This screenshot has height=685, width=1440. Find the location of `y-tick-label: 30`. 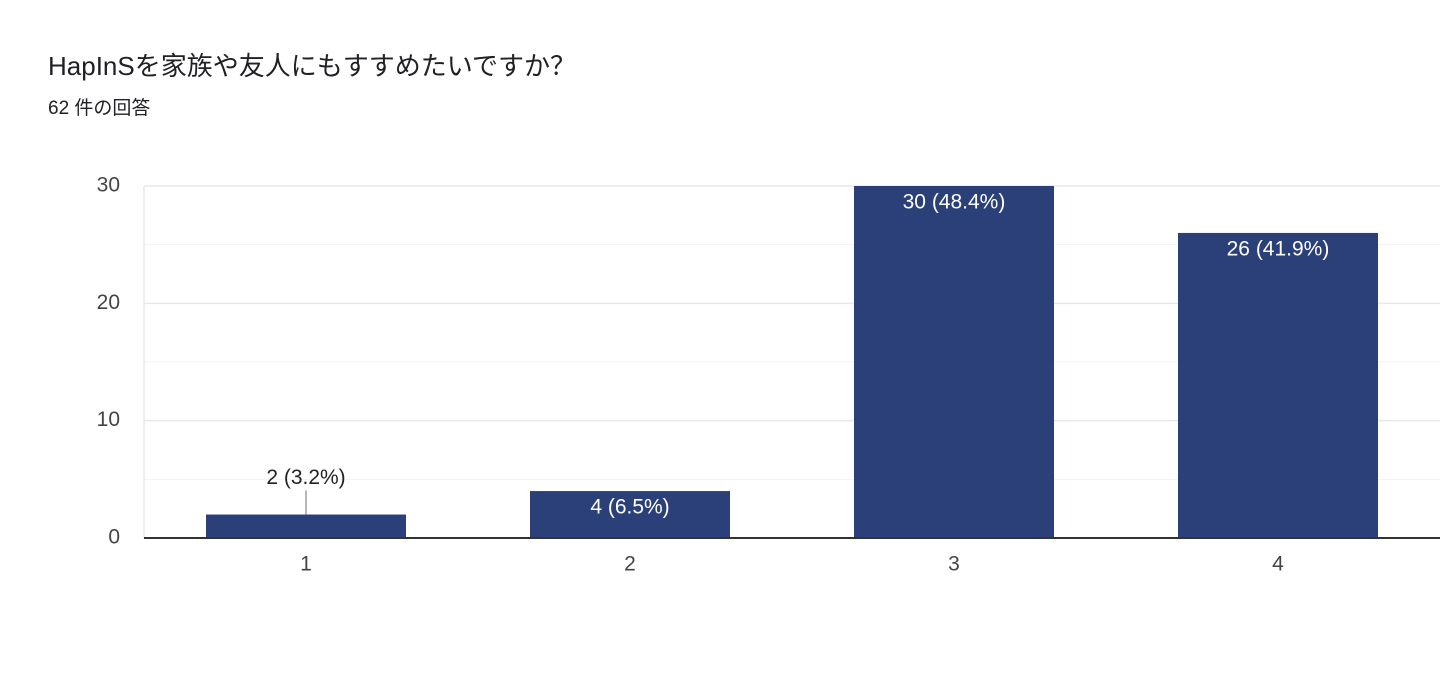

y-tick-label: 30 is located at coordinates (108, 185).